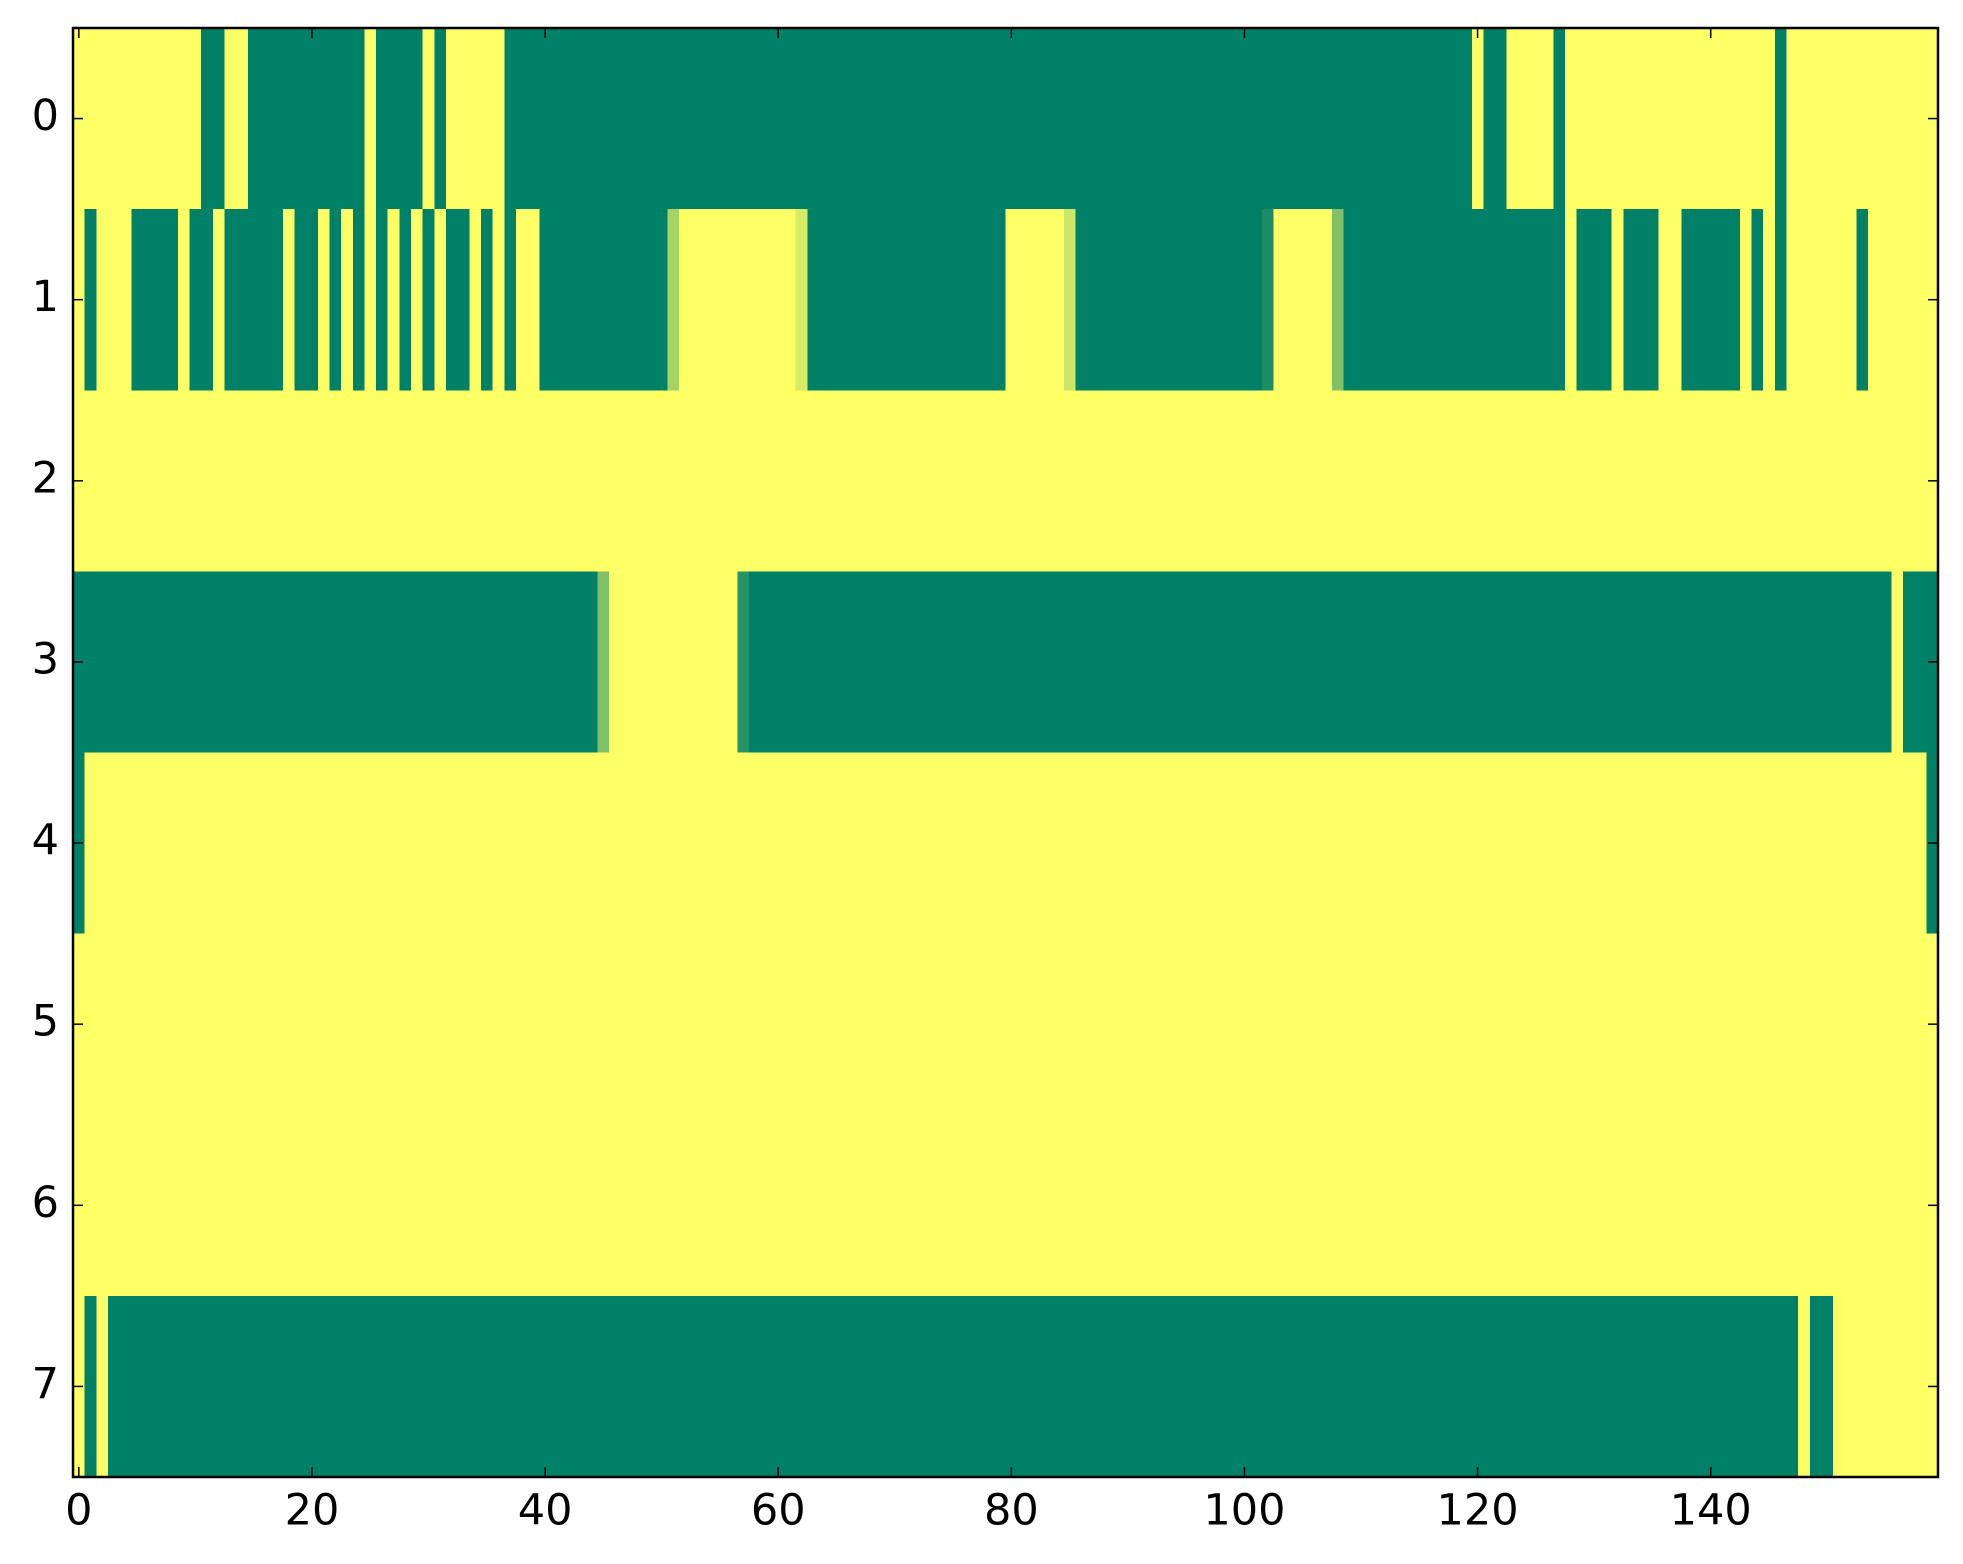 The height and width of the screenshot is (1564, 1963). Describe the element at coordinates (778, 1511) in the screenshot. I see `x-tick-label: 60` at that location.